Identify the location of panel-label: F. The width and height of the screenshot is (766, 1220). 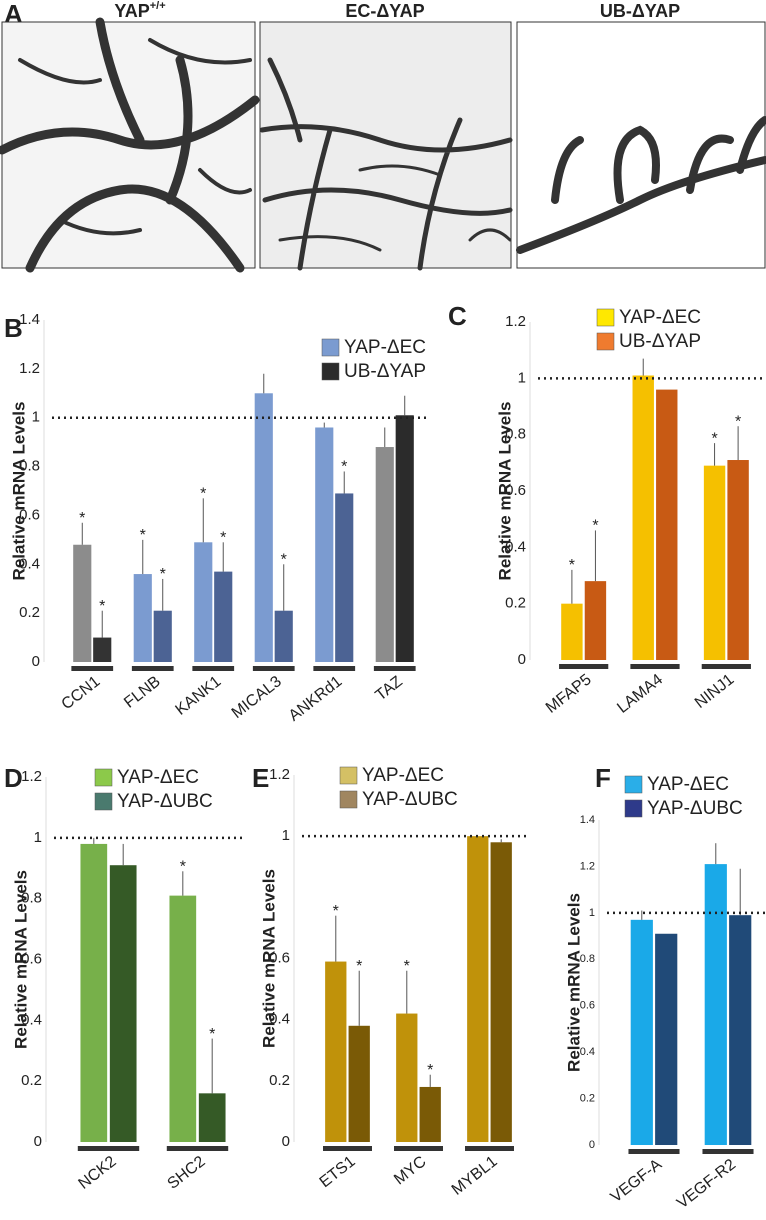
(603, 778).